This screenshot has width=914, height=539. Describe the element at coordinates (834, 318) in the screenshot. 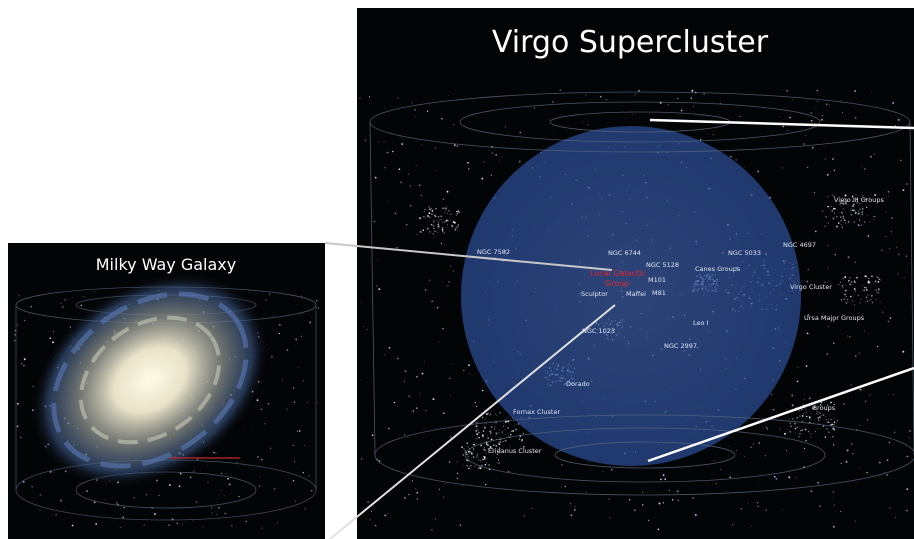

I see `label: Ursa Major Groups` at that location.